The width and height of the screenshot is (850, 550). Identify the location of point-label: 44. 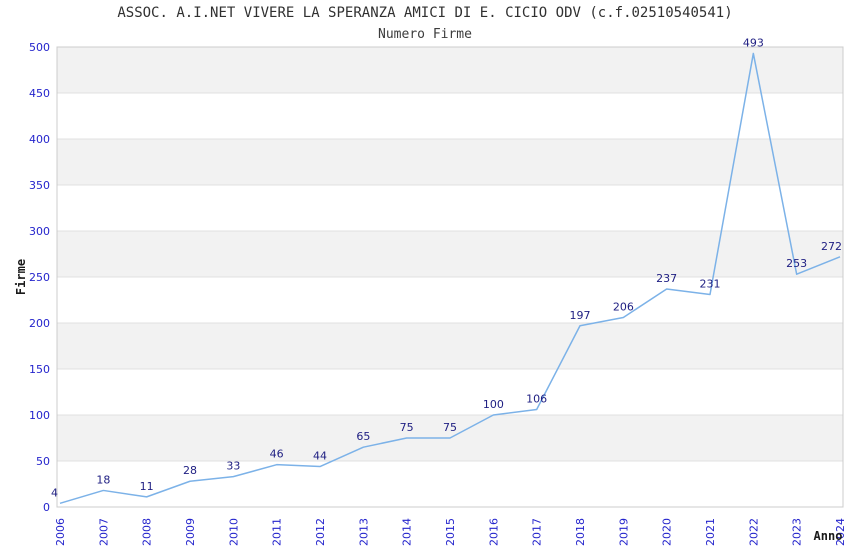
(320, 456).